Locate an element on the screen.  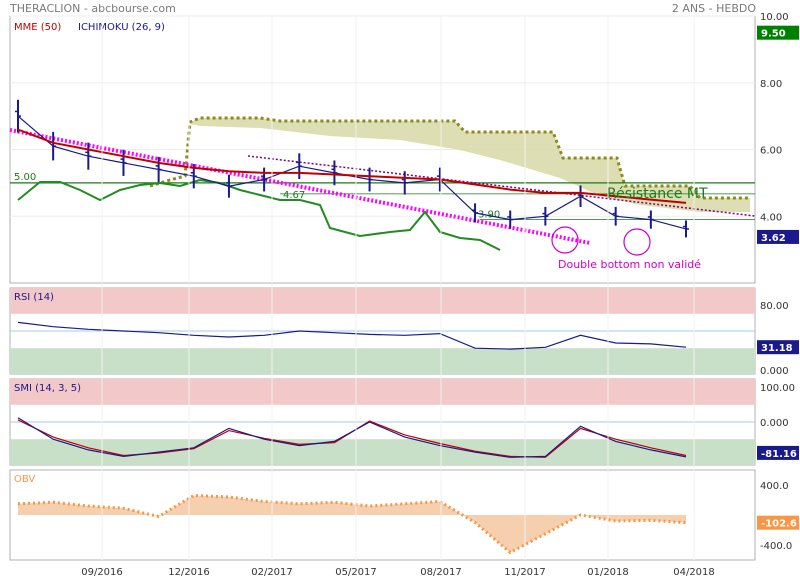
smi-line is located at coordinates (352, 437).